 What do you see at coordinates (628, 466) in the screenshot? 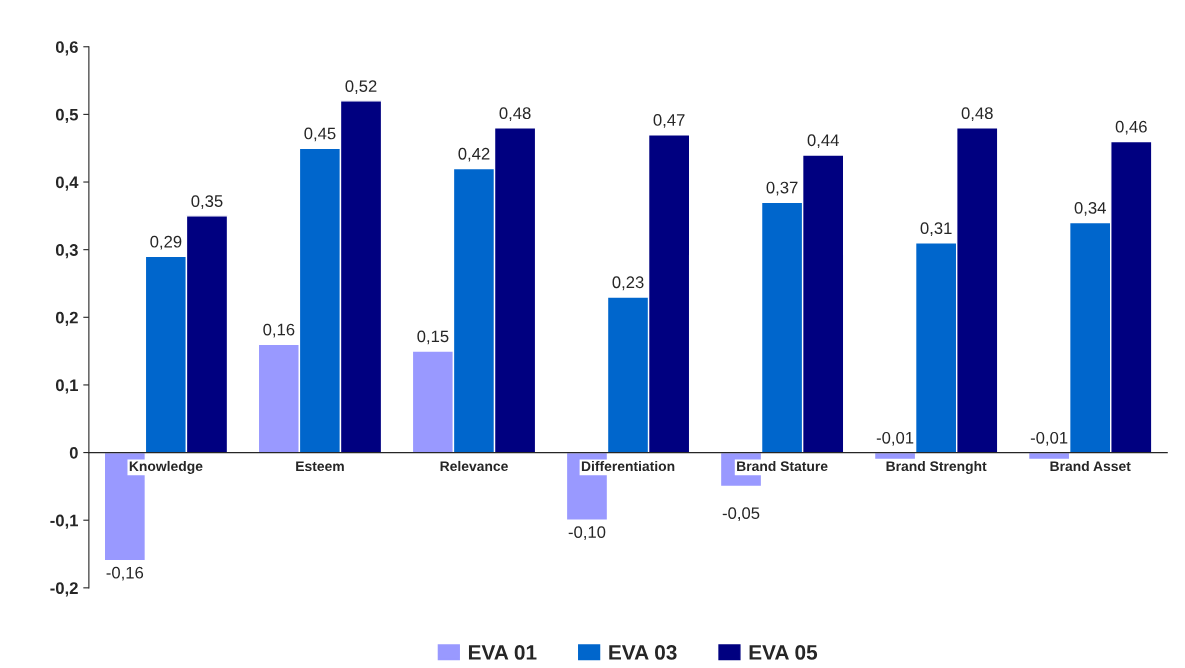
I see `x-tick-label: Differentiation` at bounding box center [628, 466].